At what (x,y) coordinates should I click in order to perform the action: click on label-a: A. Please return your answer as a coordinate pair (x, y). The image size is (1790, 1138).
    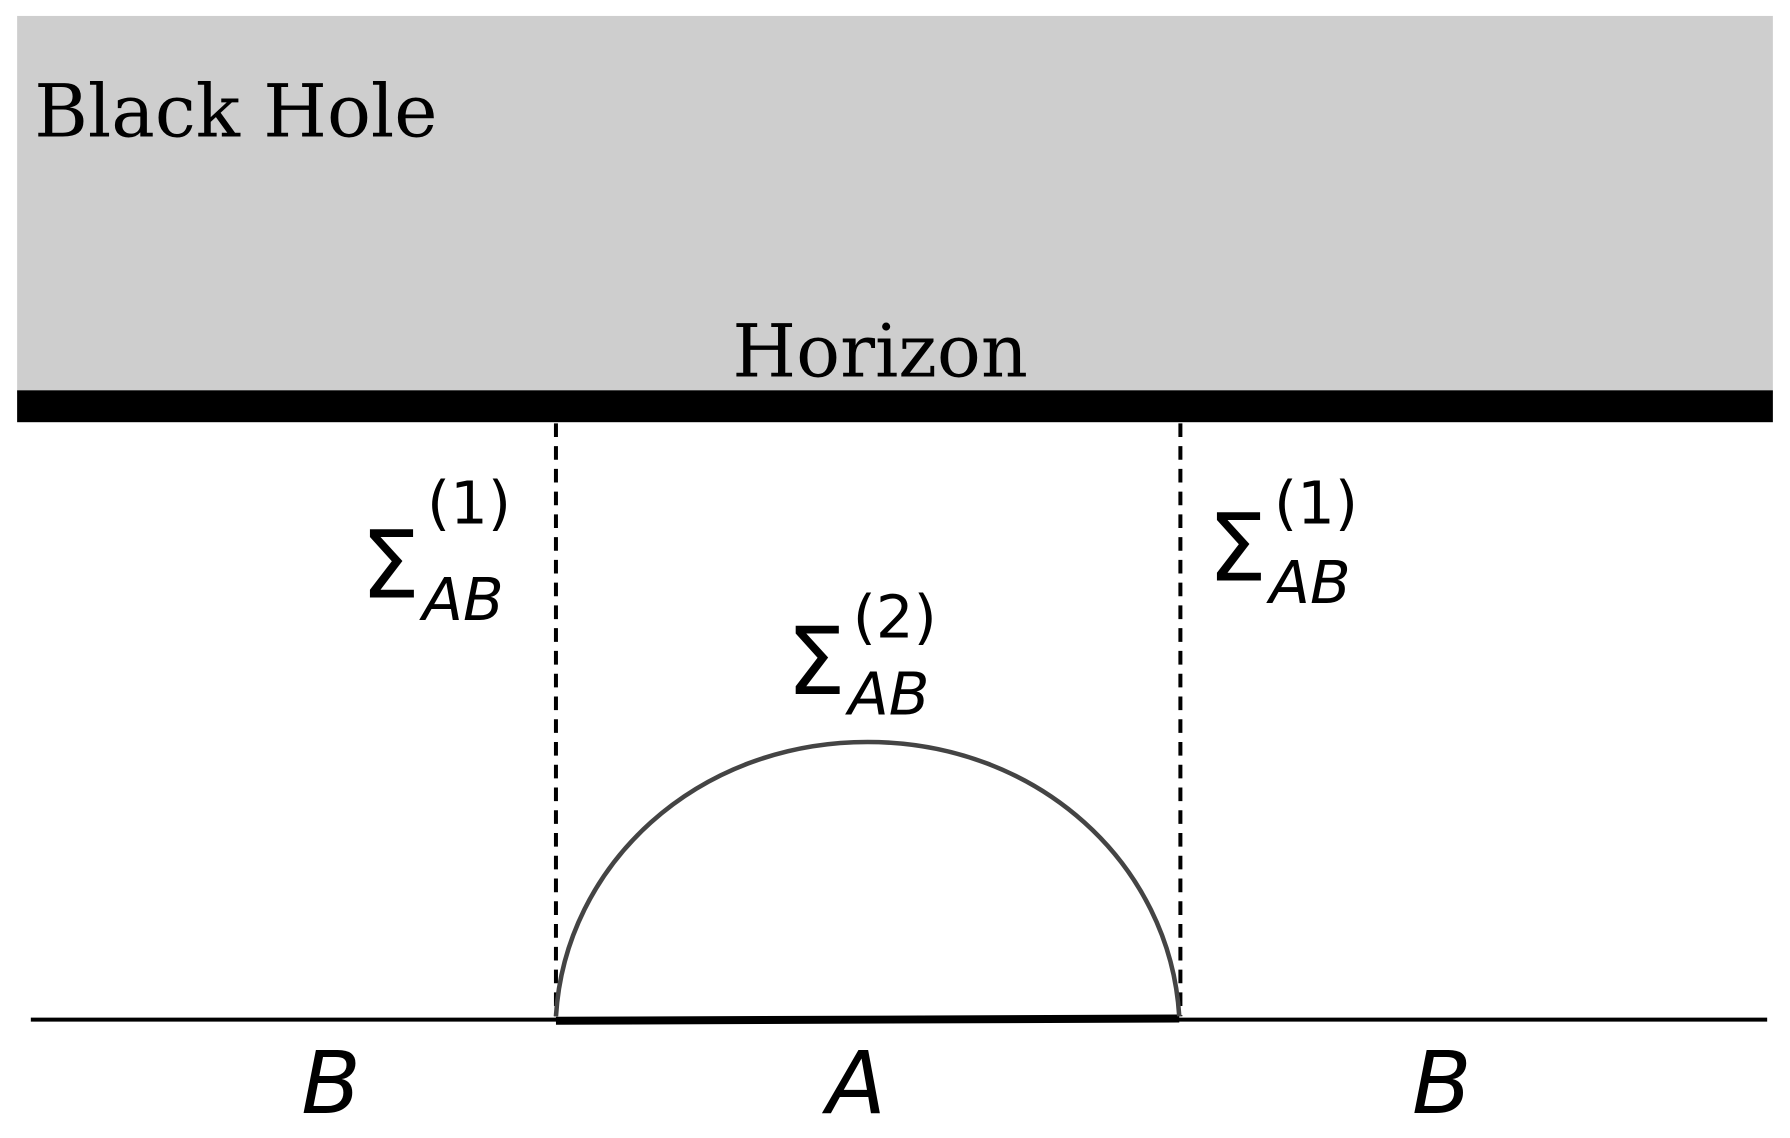
    Looking at the image, I should click on (854, 1084).